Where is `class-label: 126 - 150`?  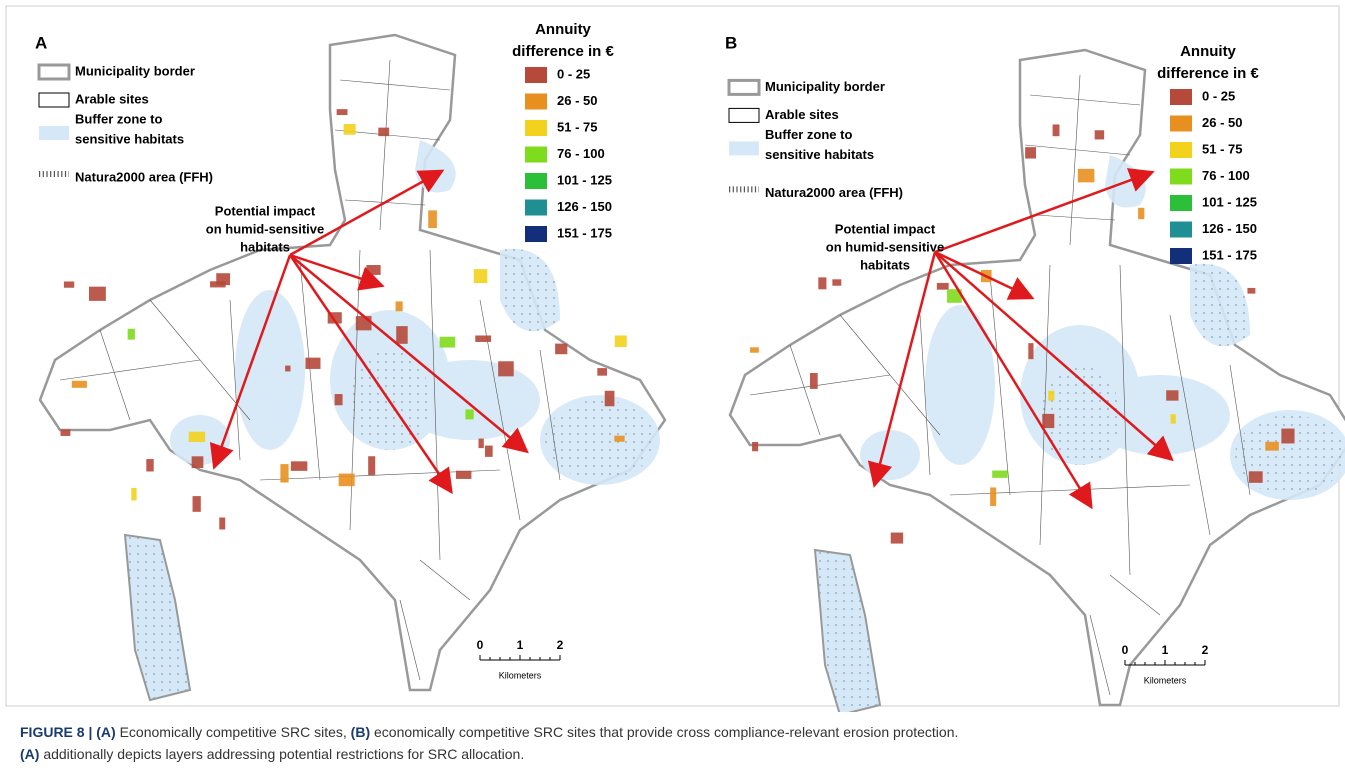
class-label: 126 - 150 is located at coordinates (1229, 228).